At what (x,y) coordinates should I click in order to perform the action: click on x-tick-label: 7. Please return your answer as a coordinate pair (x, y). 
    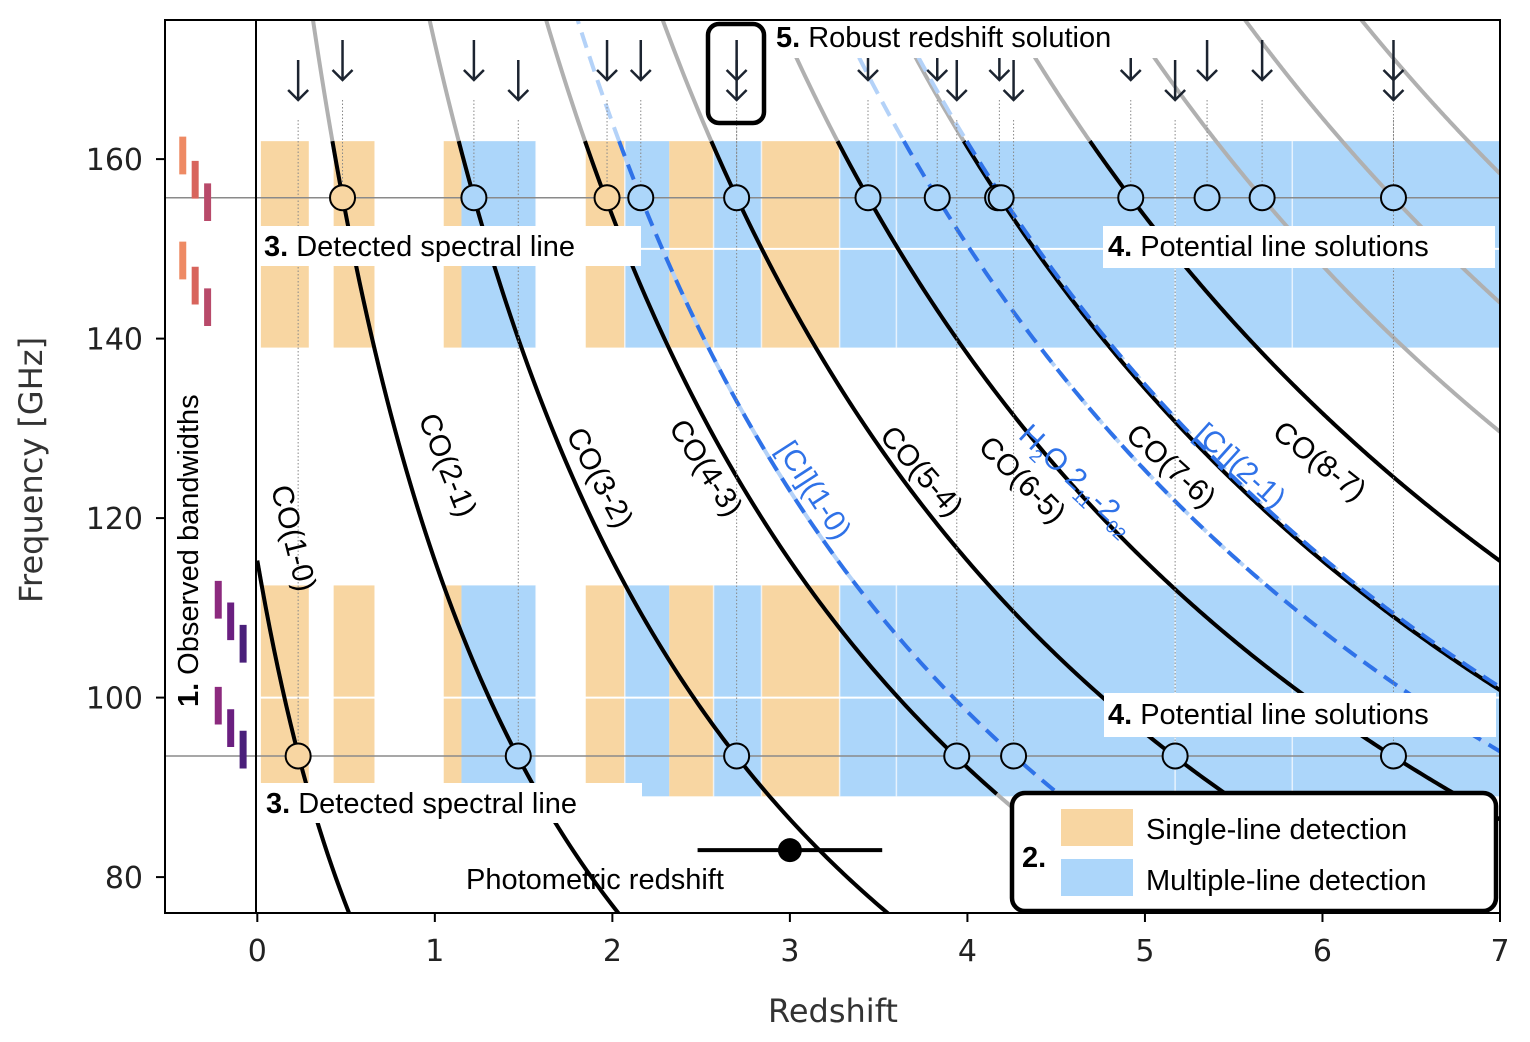
    Looking at the image, I should click on (1499, 951).